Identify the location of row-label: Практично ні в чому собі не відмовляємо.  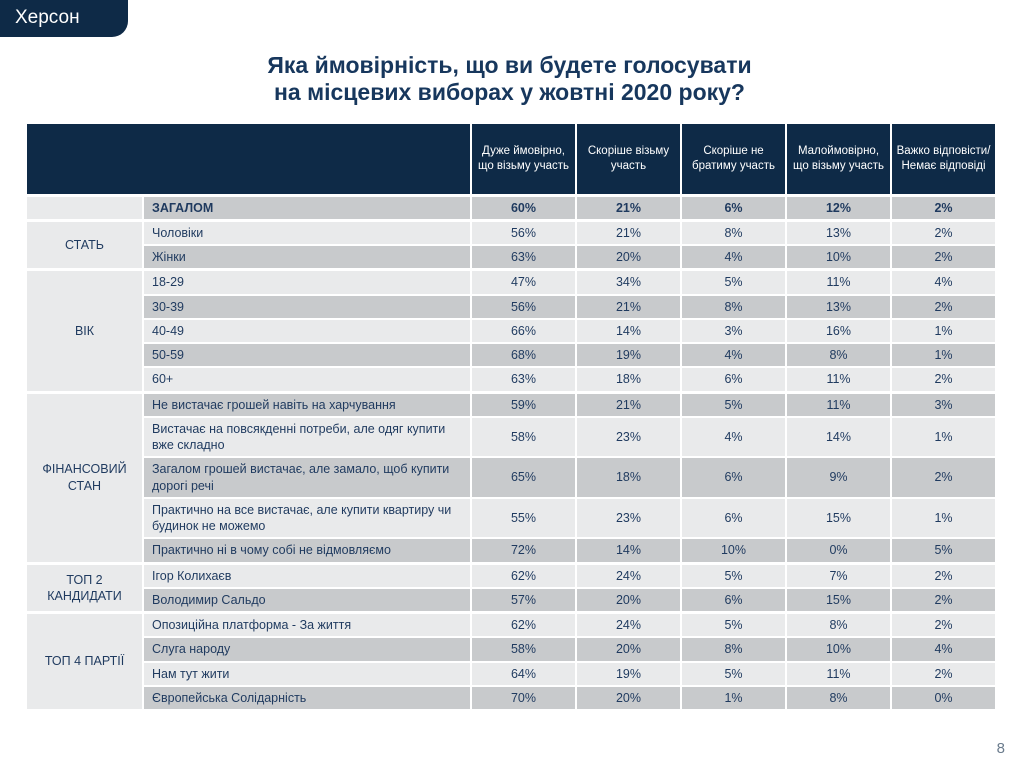
(307, 550).